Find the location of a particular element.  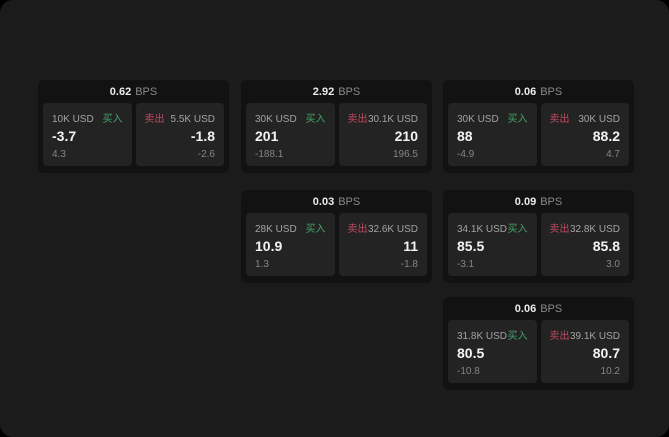

buy-panel: 30K USD 买入 88 -4.9 is located at coordinates (492, 134).